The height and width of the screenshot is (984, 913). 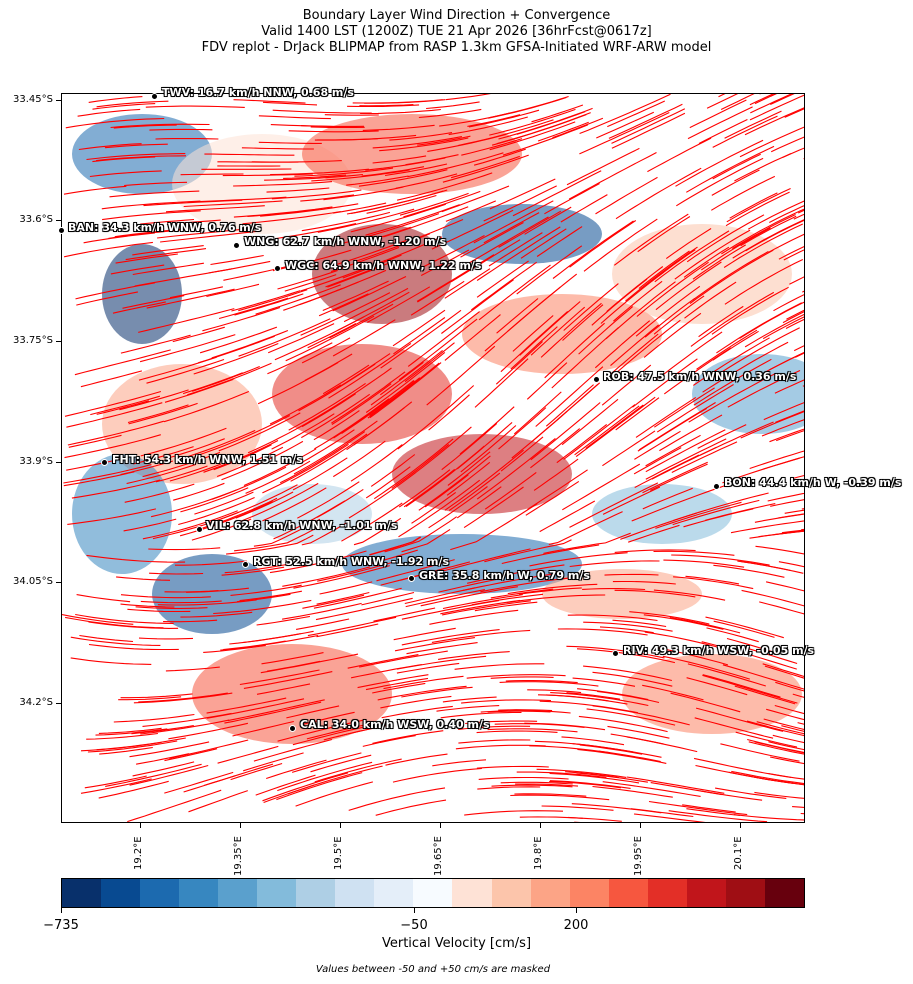 I want to click on station-marker-wgc, so click(x=277, y=268).